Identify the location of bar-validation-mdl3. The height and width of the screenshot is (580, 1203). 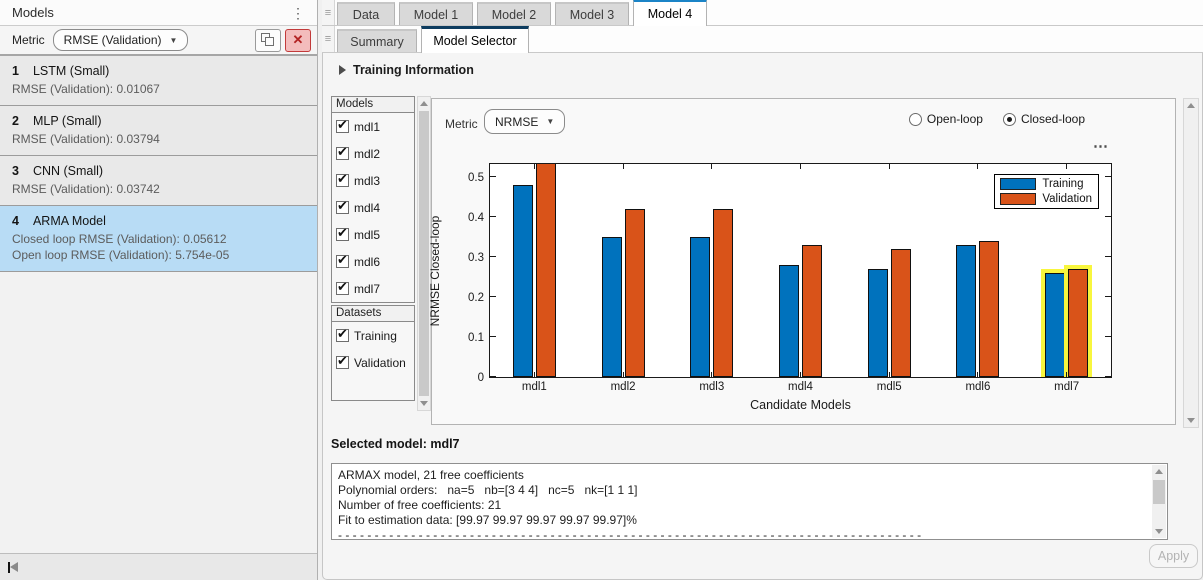
(723, 293).